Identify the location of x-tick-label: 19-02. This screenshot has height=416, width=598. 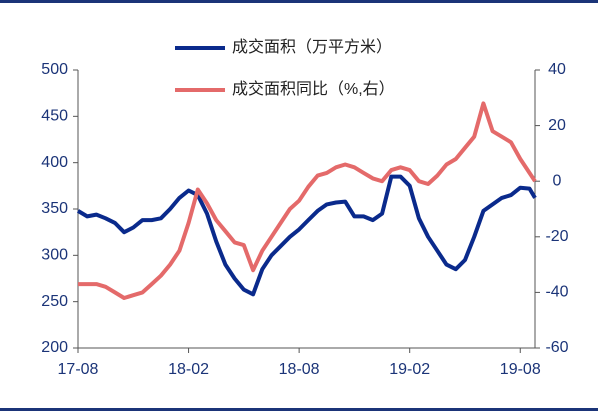
(409, 369).